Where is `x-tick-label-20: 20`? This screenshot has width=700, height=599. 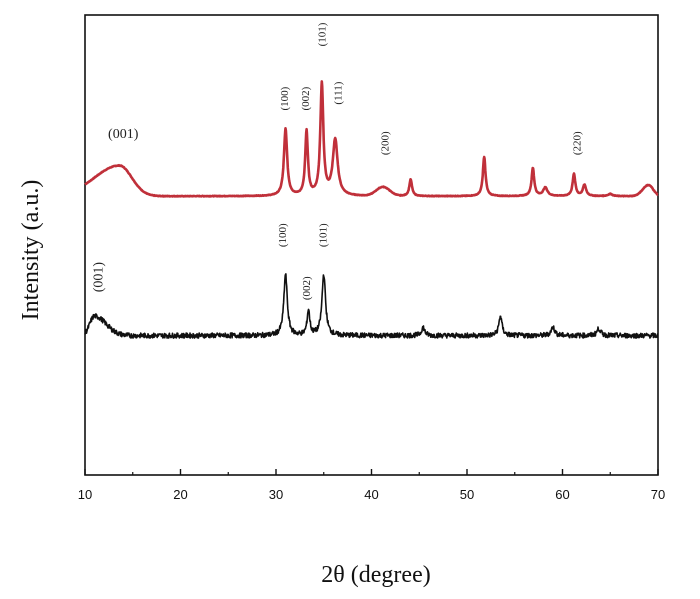
x-tick-label-20: 20 is located at coordinates (180, 494).